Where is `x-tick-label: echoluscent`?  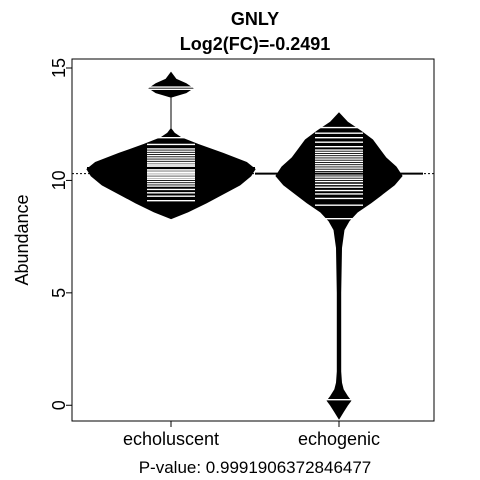 x-tick-label: echoluscent is located at coordinates (171, 439).